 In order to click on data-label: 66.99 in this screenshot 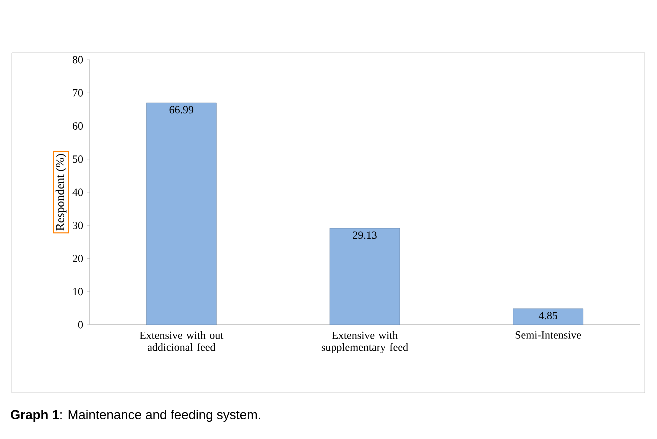, I will do `click(182, 110)`.